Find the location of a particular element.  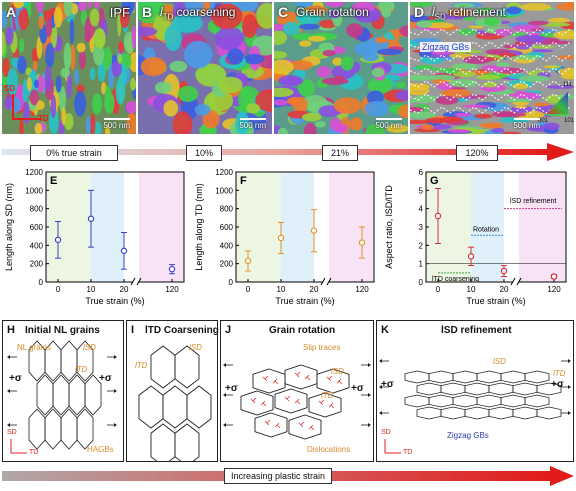

title-b-sub: TD is located at coordinates (168, 17).